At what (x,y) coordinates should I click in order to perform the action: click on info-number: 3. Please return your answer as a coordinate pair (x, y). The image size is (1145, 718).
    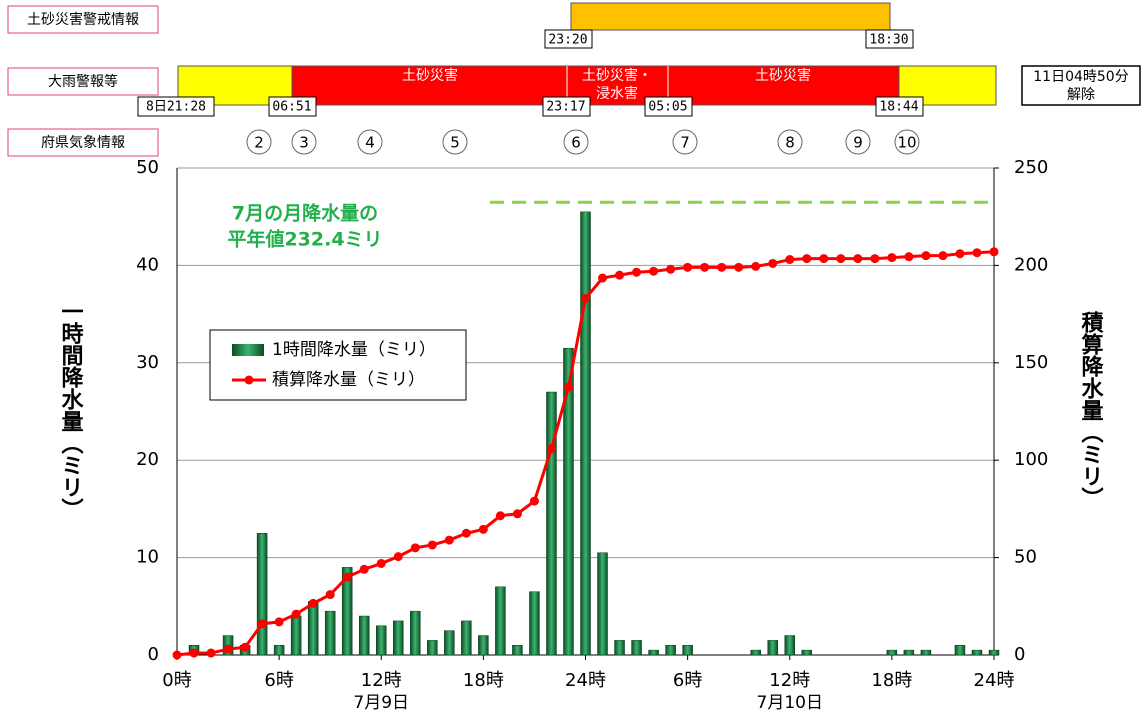
    Looking at the image, I should click on (304, 143).